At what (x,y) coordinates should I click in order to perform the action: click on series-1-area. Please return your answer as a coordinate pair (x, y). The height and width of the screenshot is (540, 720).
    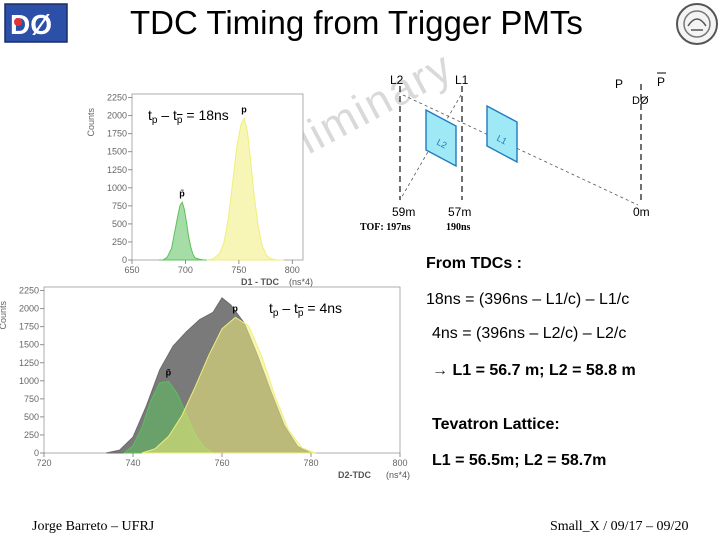
    Looking at the image, I should click on (245, 189).